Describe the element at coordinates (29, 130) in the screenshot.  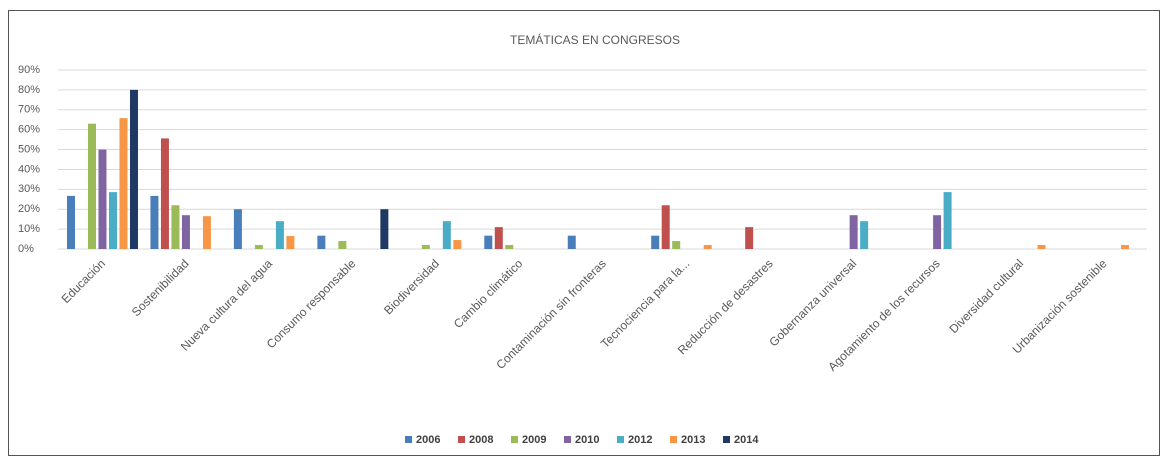
I see `y-tick-label: 60%` at that location.